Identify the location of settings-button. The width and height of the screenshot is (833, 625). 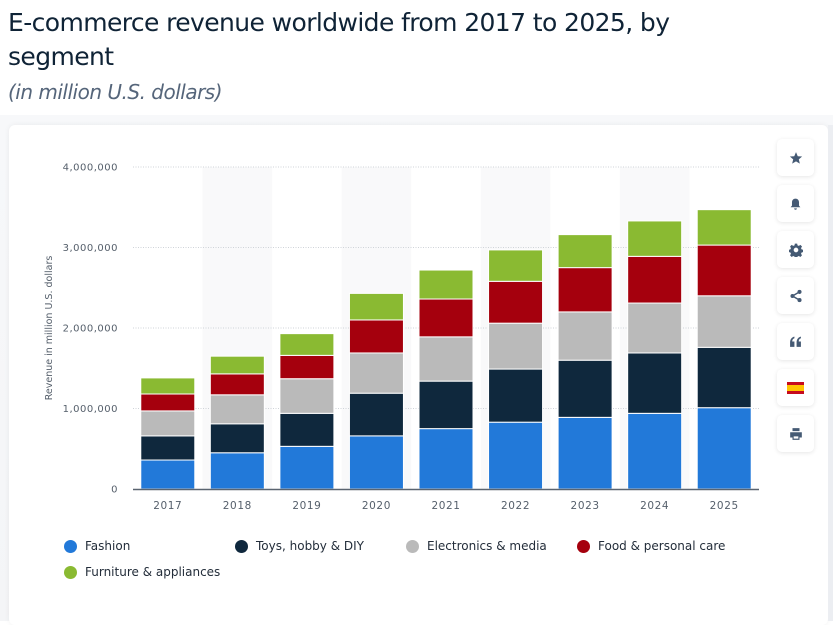
(795, 249).